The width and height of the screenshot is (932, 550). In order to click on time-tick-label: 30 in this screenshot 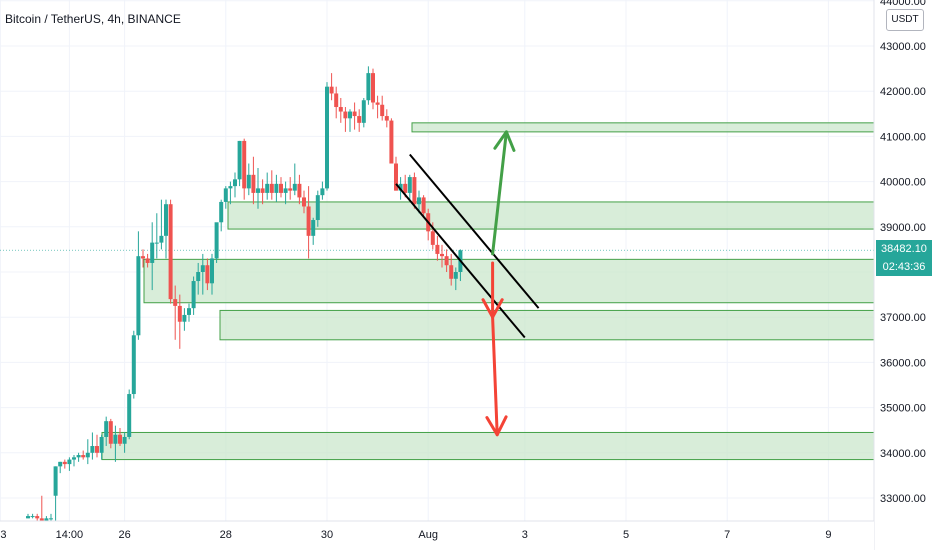, I will do `click(327, 535)`.